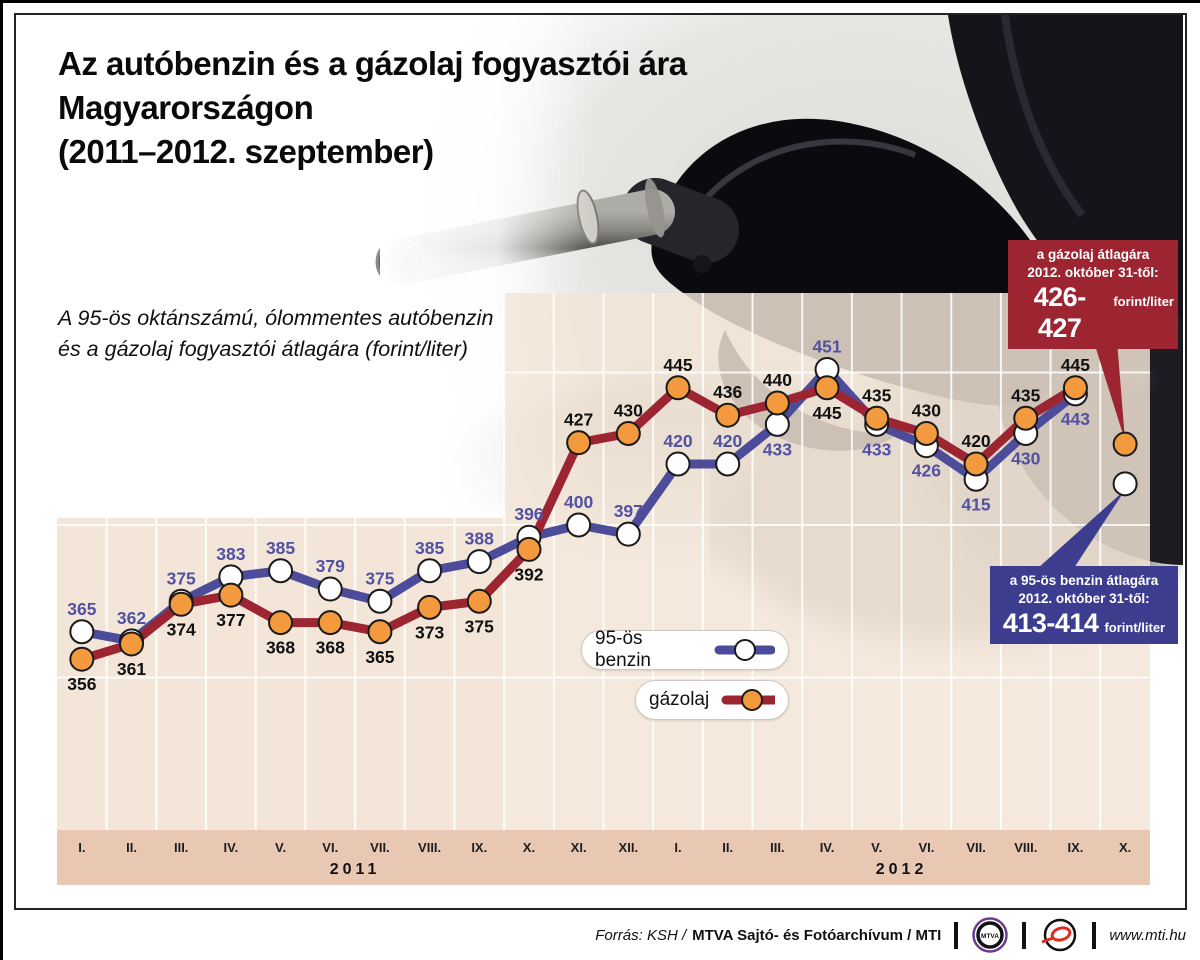  What do you see at coordinates (990, 936) in the screenshot?
I see `svg-text: MTVA` at bounding box center [990, 936].